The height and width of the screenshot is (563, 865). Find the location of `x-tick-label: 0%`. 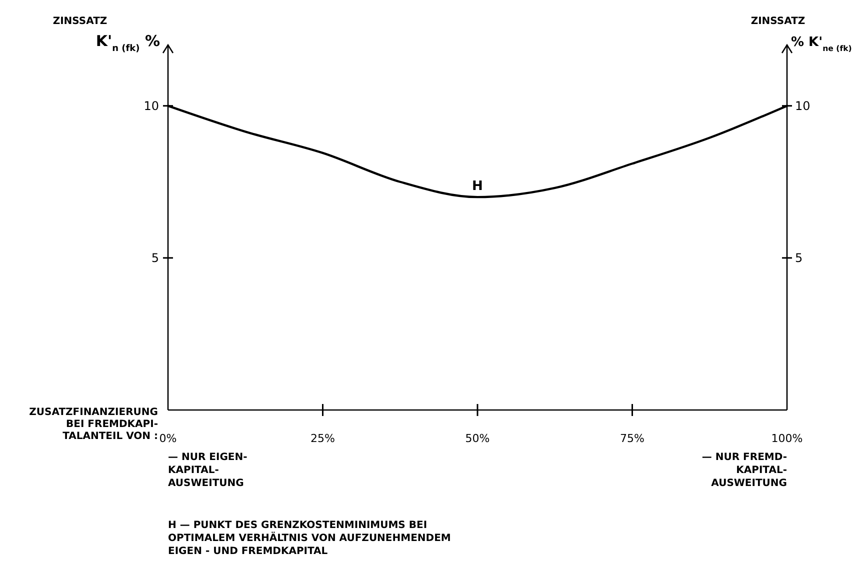

x-tick-label: 0% is located at coordinates (168, 438).